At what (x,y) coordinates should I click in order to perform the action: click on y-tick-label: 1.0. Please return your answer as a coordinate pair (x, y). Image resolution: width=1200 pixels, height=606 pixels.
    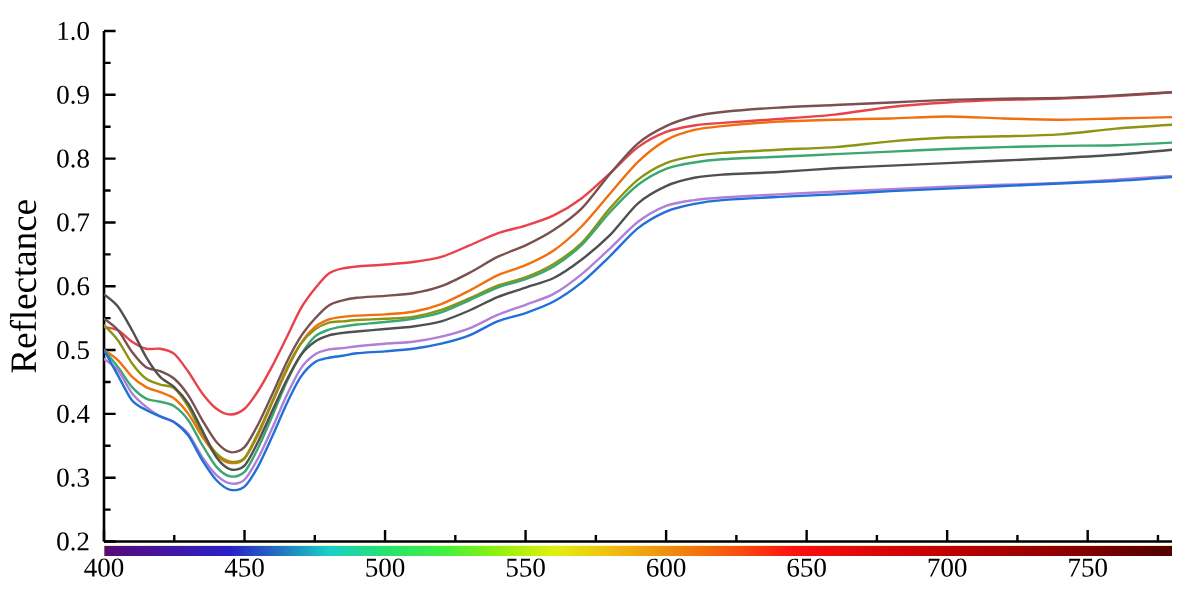
    Looking at the image, I should click on (73, 31).